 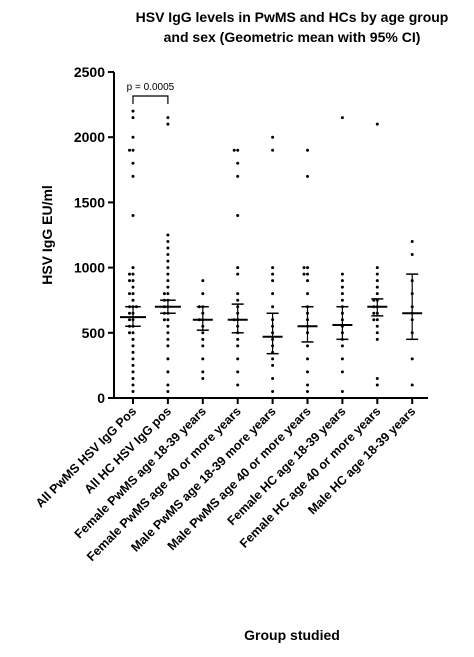 What do you see at coordinates (150, 99) in the screenshot?
I see `significance-bracket` at bounding box center [150, 99].